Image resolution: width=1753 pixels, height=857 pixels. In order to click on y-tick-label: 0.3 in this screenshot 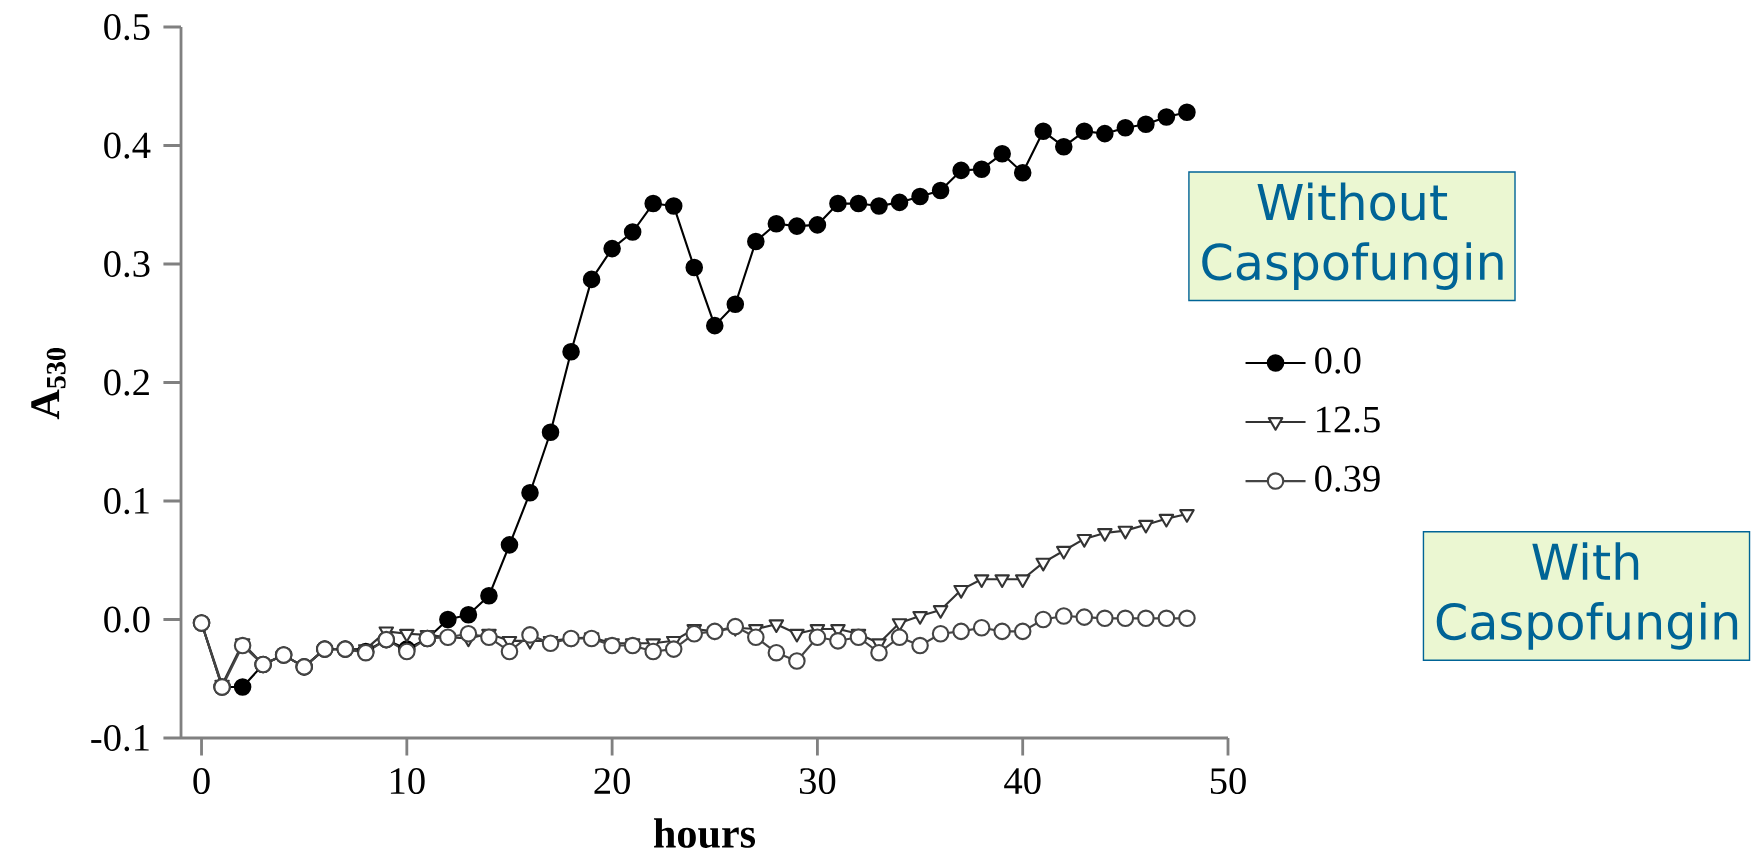, I will do `click(127, 264)`.